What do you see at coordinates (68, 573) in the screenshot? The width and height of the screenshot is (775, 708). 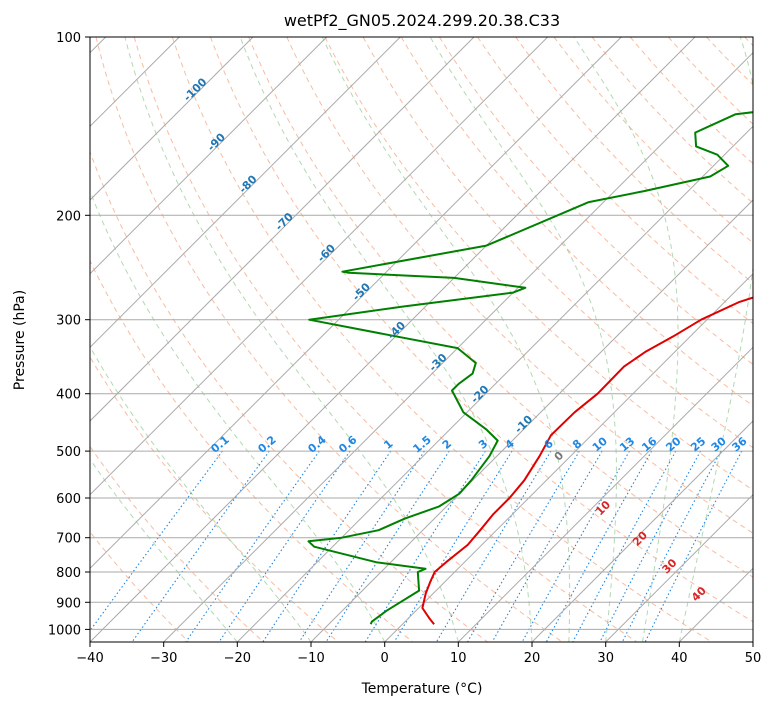 I see `y-tick-label: 800` at bounding box center [68, 573].